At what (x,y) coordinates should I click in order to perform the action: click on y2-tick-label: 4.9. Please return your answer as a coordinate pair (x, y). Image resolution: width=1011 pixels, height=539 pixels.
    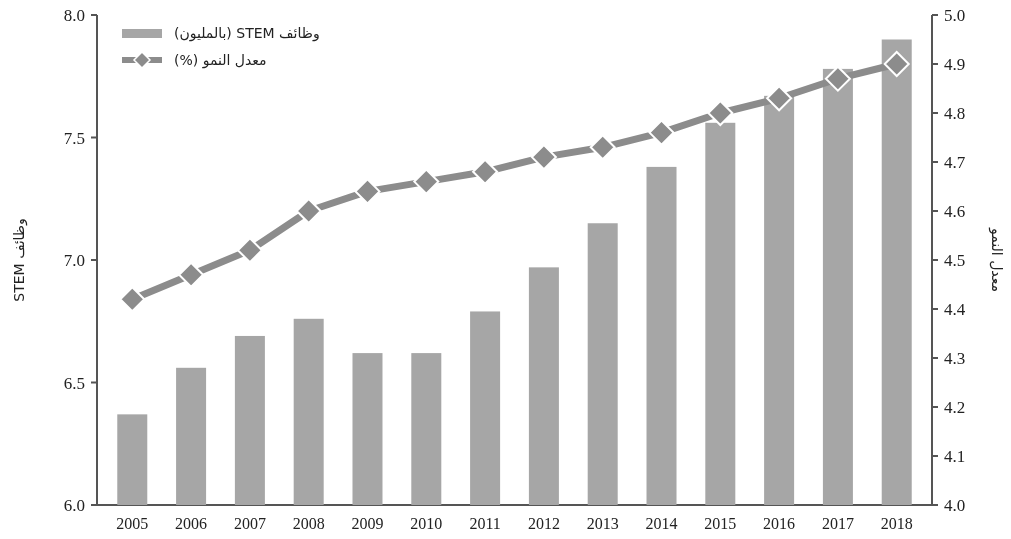
    Looking at the image, I should click on (955, 64).